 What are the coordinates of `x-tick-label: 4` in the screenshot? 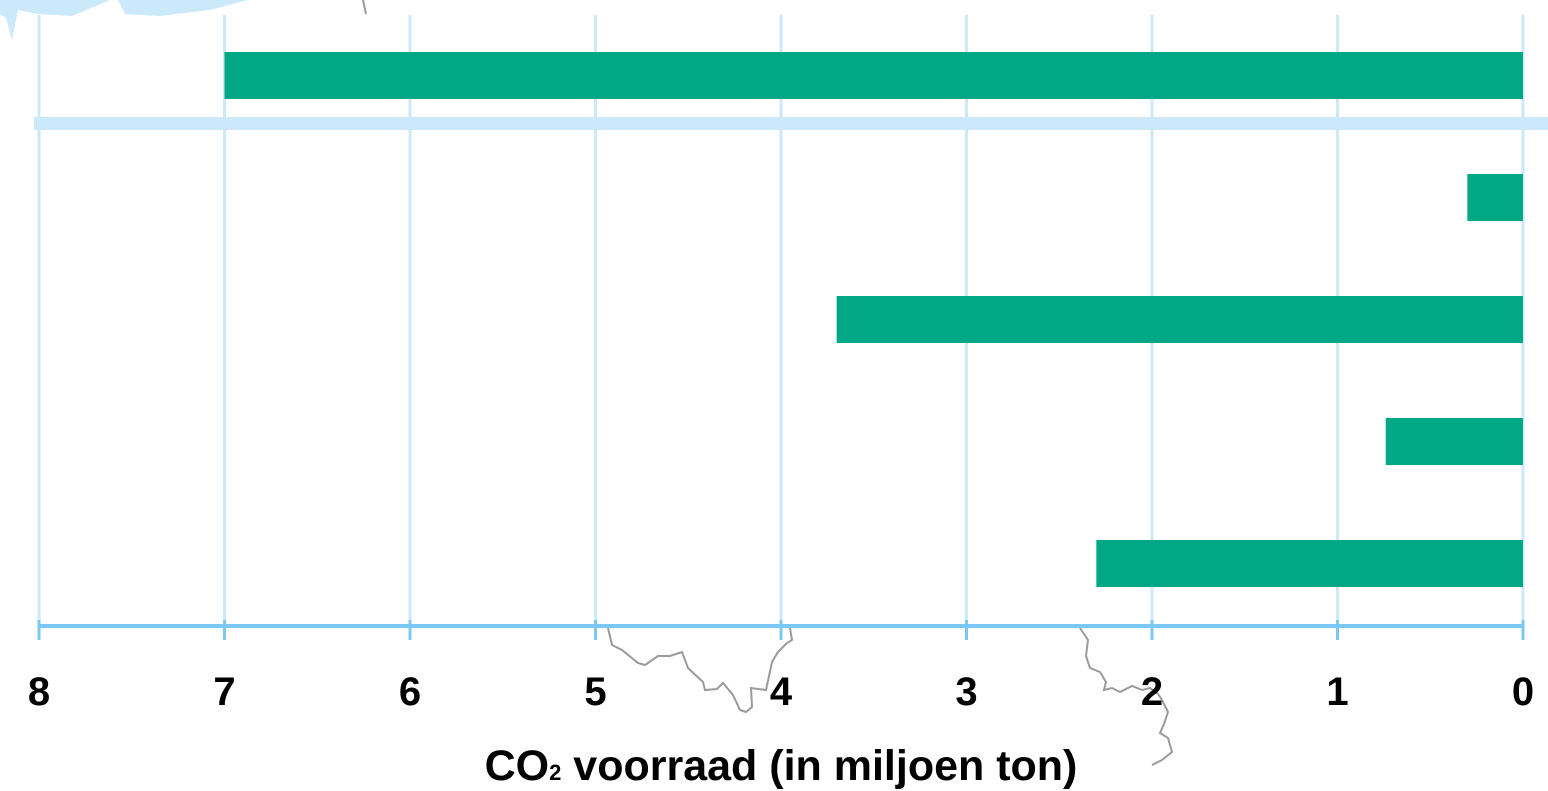 It's located at (781, 692).